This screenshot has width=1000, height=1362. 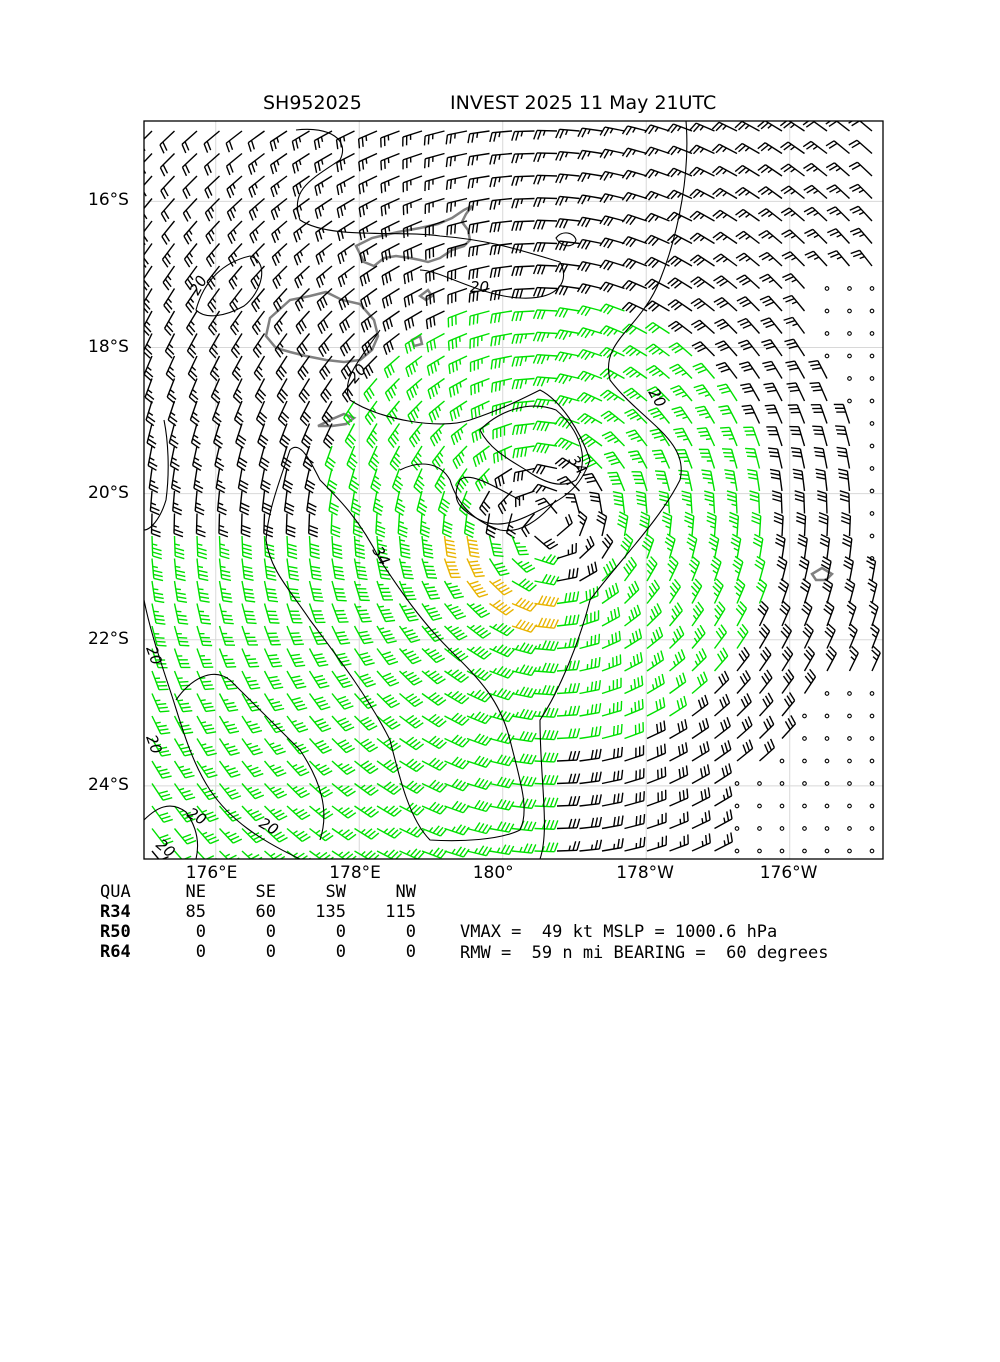 I want to click on row-label-r34: R34, so click(x=115, y=912).